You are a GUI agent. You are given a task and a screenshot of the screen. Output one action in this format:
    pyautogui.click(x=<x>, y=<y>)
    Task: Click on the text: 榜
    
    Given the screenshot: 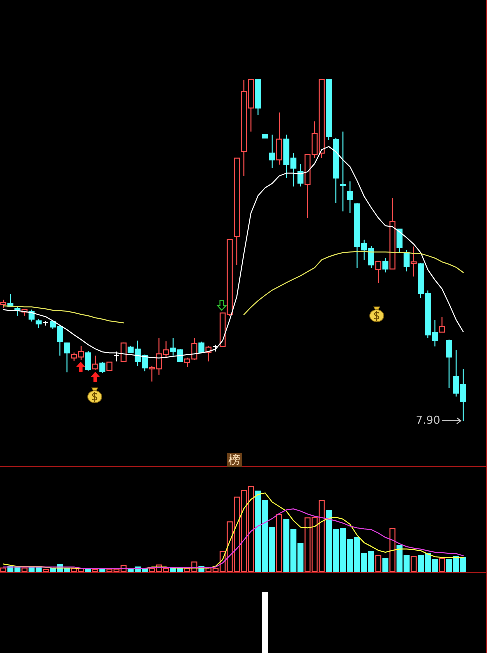 What is the action you would take?
    pyautogui.click(x=234, y=460)
    